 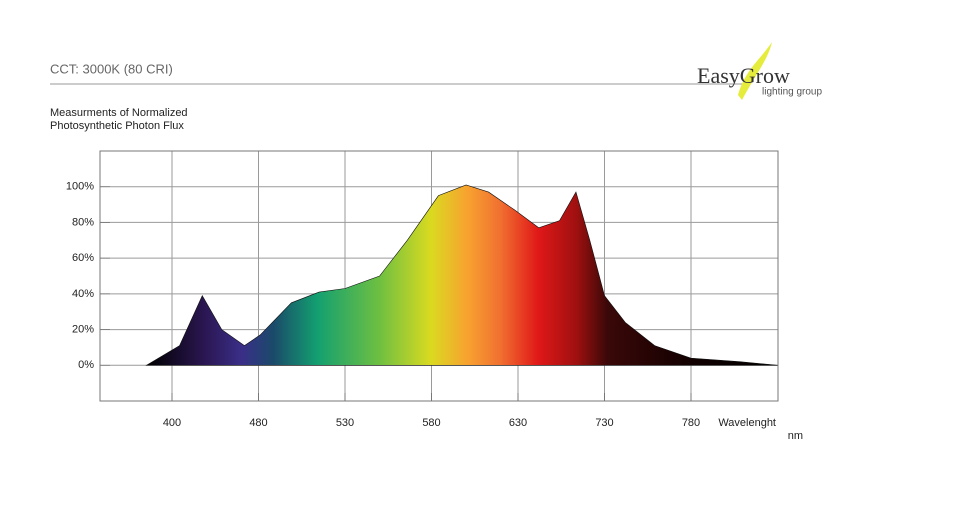 I want to click on x-tick-label: 530, so click(x=345, y=423).